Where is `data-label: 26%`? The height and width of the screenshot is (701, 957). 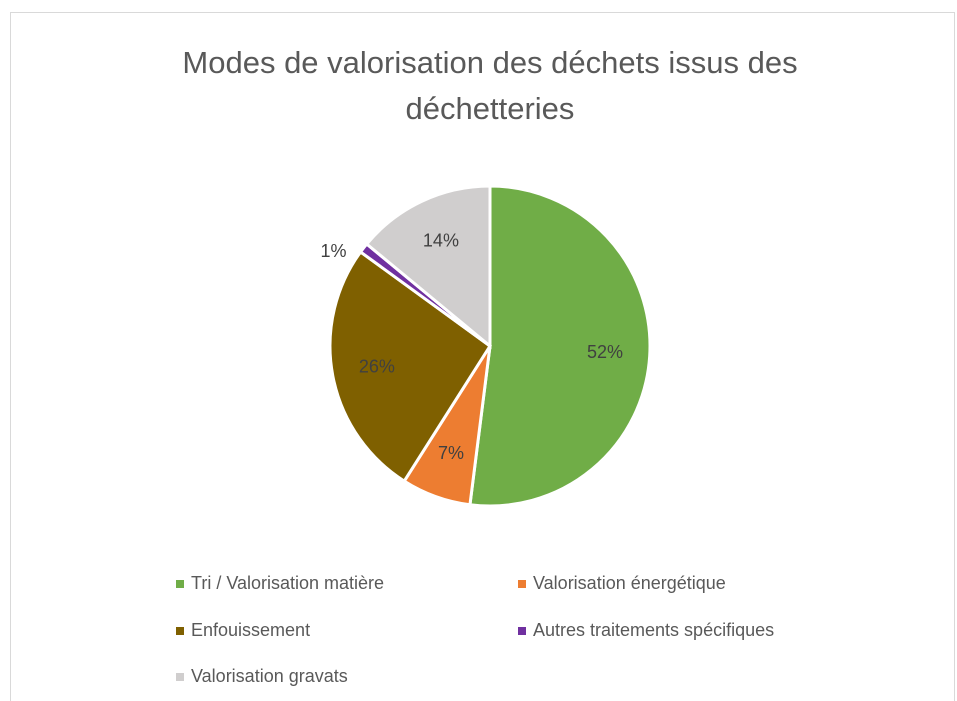 data-label: 26% is located at coordinates (377, 366).